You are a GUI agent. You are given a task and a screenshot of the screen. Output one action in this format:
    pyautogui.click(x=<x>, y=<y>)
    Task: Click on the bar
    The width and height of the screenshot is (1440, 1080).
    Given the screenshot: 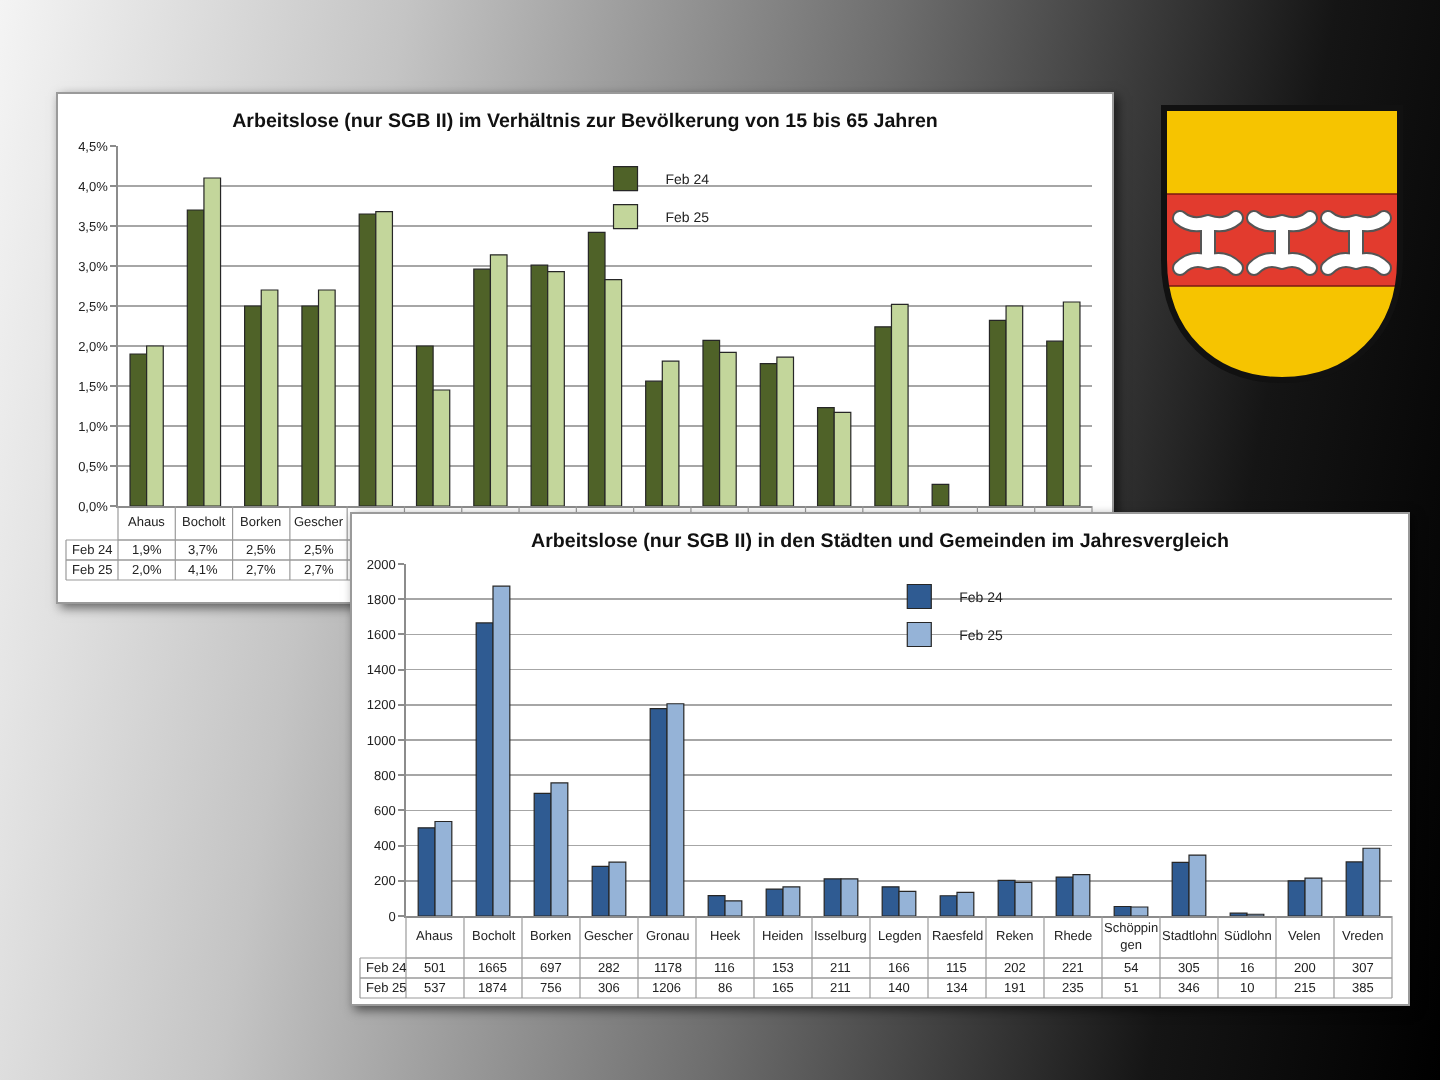 What is the action you would take?
    pyautogui.click(x=940, y=494)
    